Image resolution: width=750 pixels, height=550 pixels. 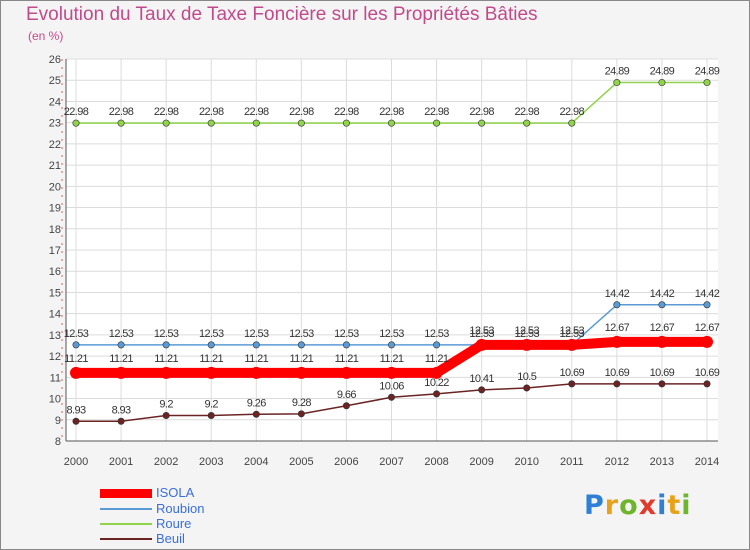 What do you see at coordinates (126, 509) in the screenshot?
I see `legend-swatch-roubion` at bounding box center [126, 509].